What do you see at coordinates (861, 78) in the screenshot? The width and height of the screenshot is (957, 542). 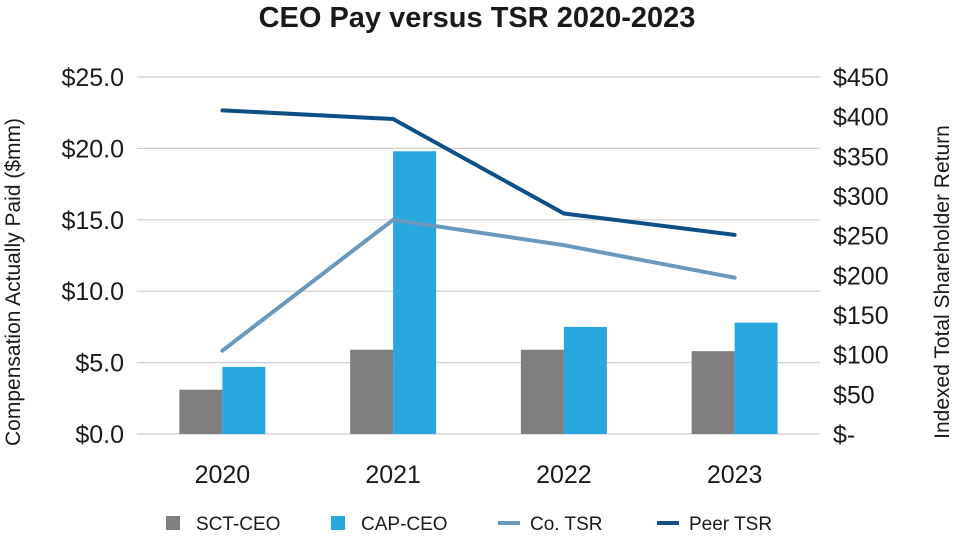 I see `right-tick-label: $450` at bounding box center [861, 78].